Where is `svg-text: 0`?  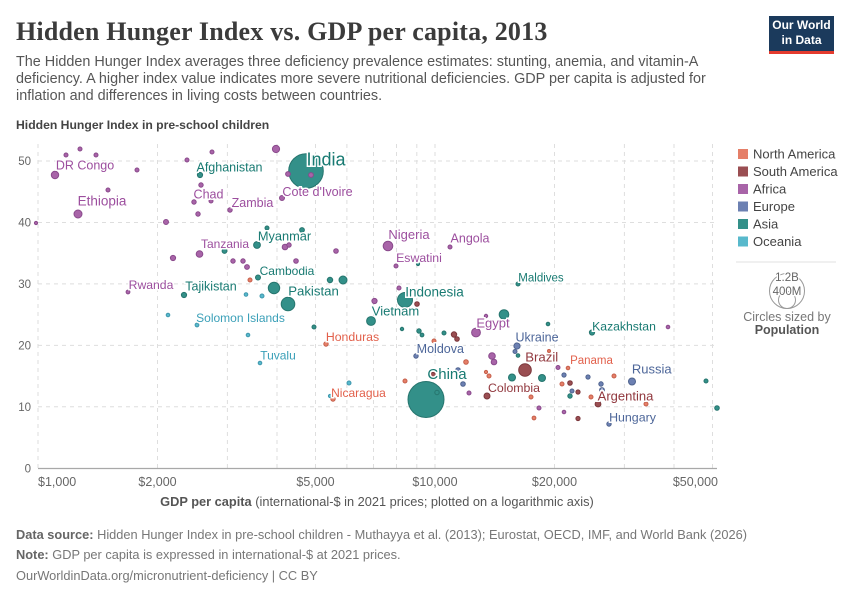
svg-text: 0 is located at coordinates (28, 469).